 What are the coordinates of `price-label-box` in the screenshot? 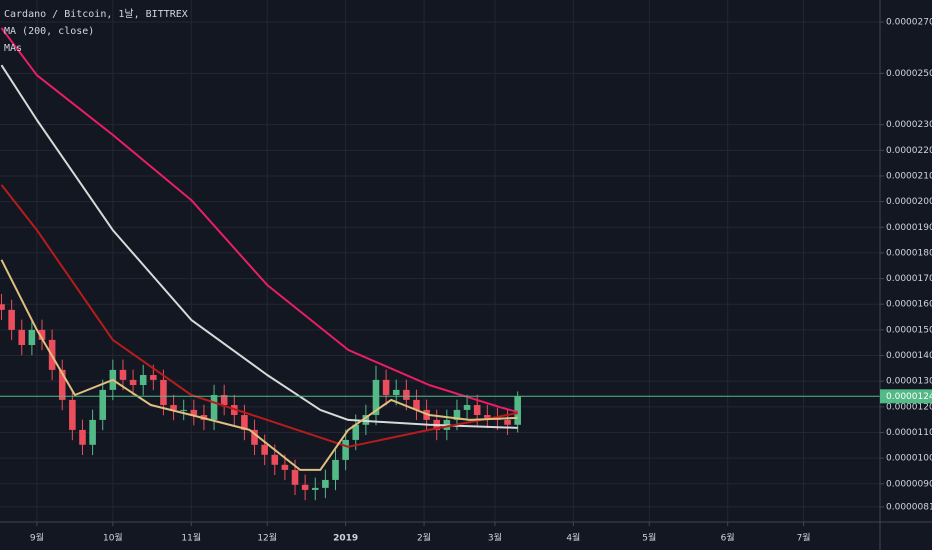 It's located at (906, 396).